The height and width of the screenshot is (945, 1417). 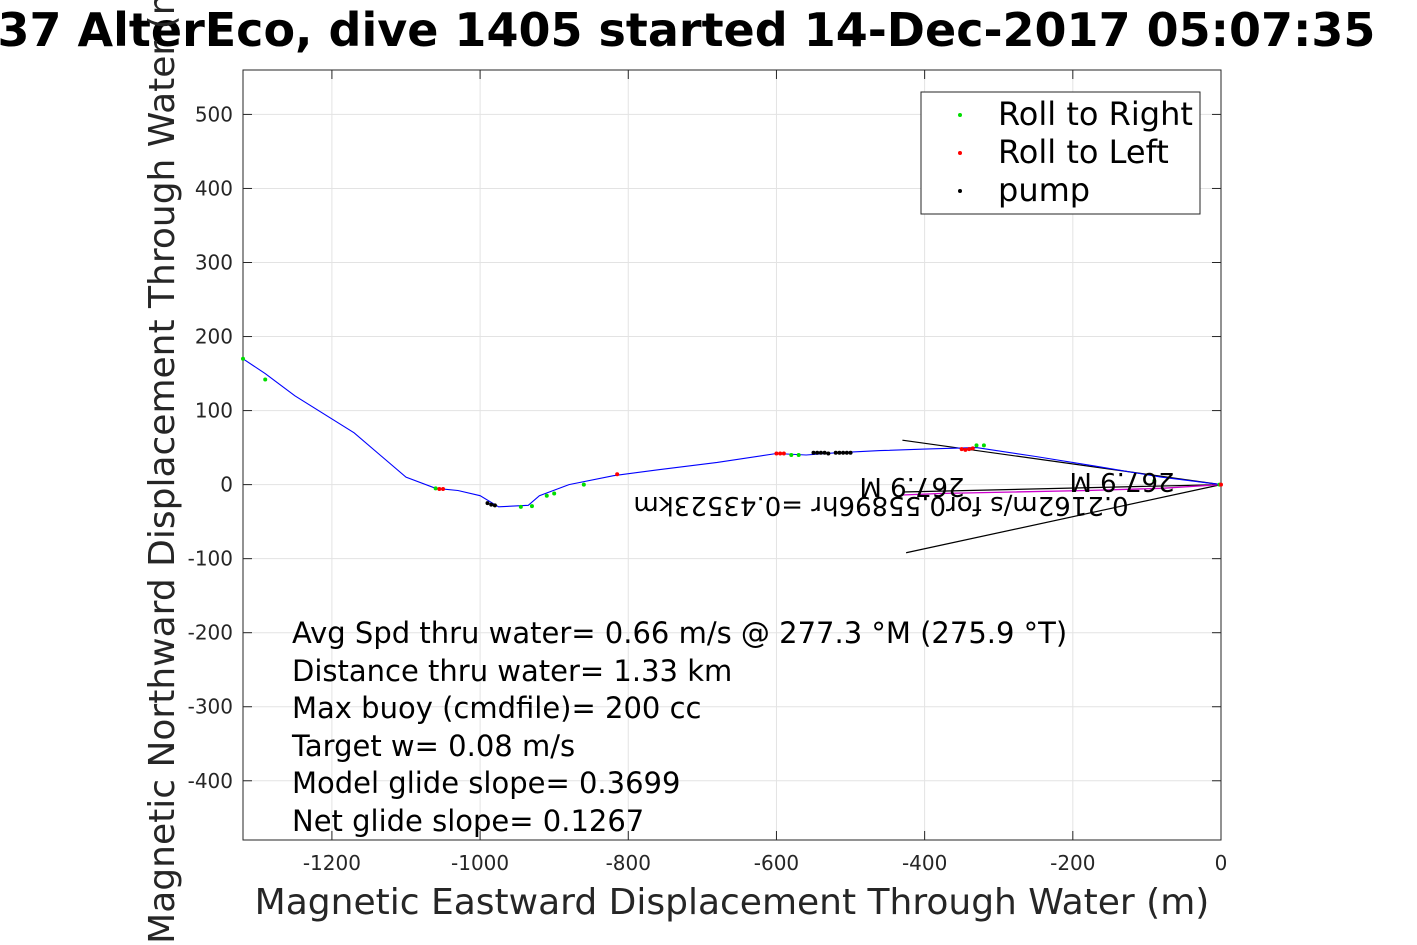 I want to click on legend-marker-roll-right, so click(x=960, y=115).